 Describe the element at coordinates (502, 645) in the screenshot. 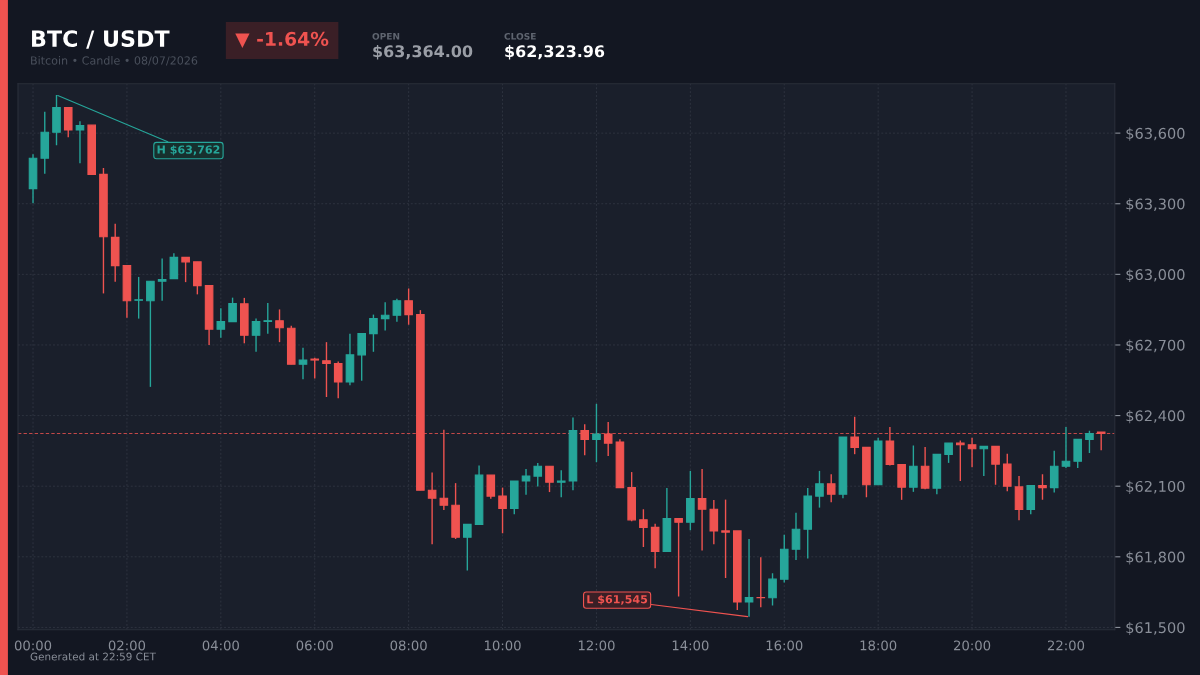

I see `x-tick-label: 10:00` at that location.